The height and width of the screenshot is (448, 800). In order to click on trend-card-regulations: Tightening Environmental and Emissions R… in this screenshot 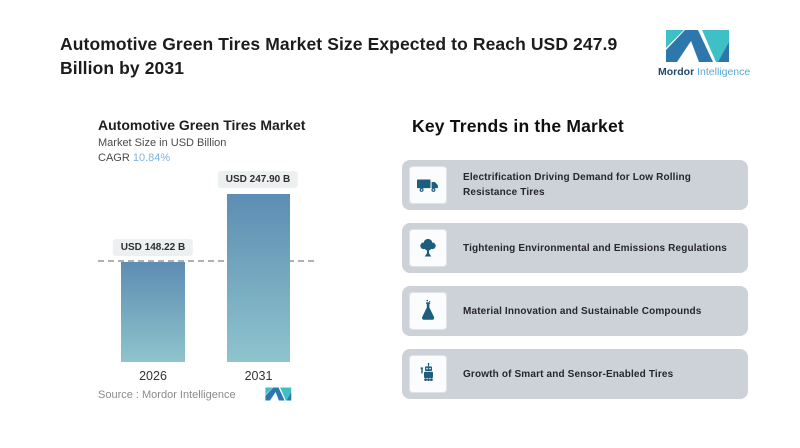, I will do `click(575, 248)`.